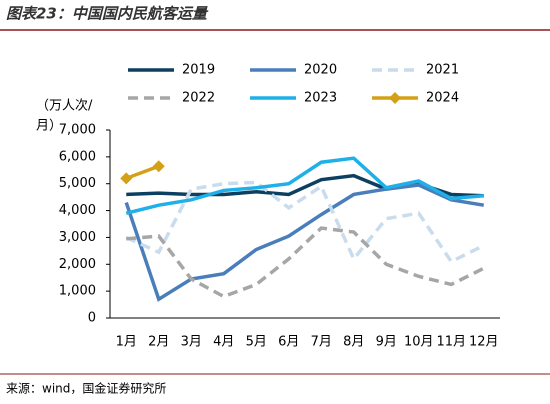  I want to click on legend-marker, so click(395, 98).